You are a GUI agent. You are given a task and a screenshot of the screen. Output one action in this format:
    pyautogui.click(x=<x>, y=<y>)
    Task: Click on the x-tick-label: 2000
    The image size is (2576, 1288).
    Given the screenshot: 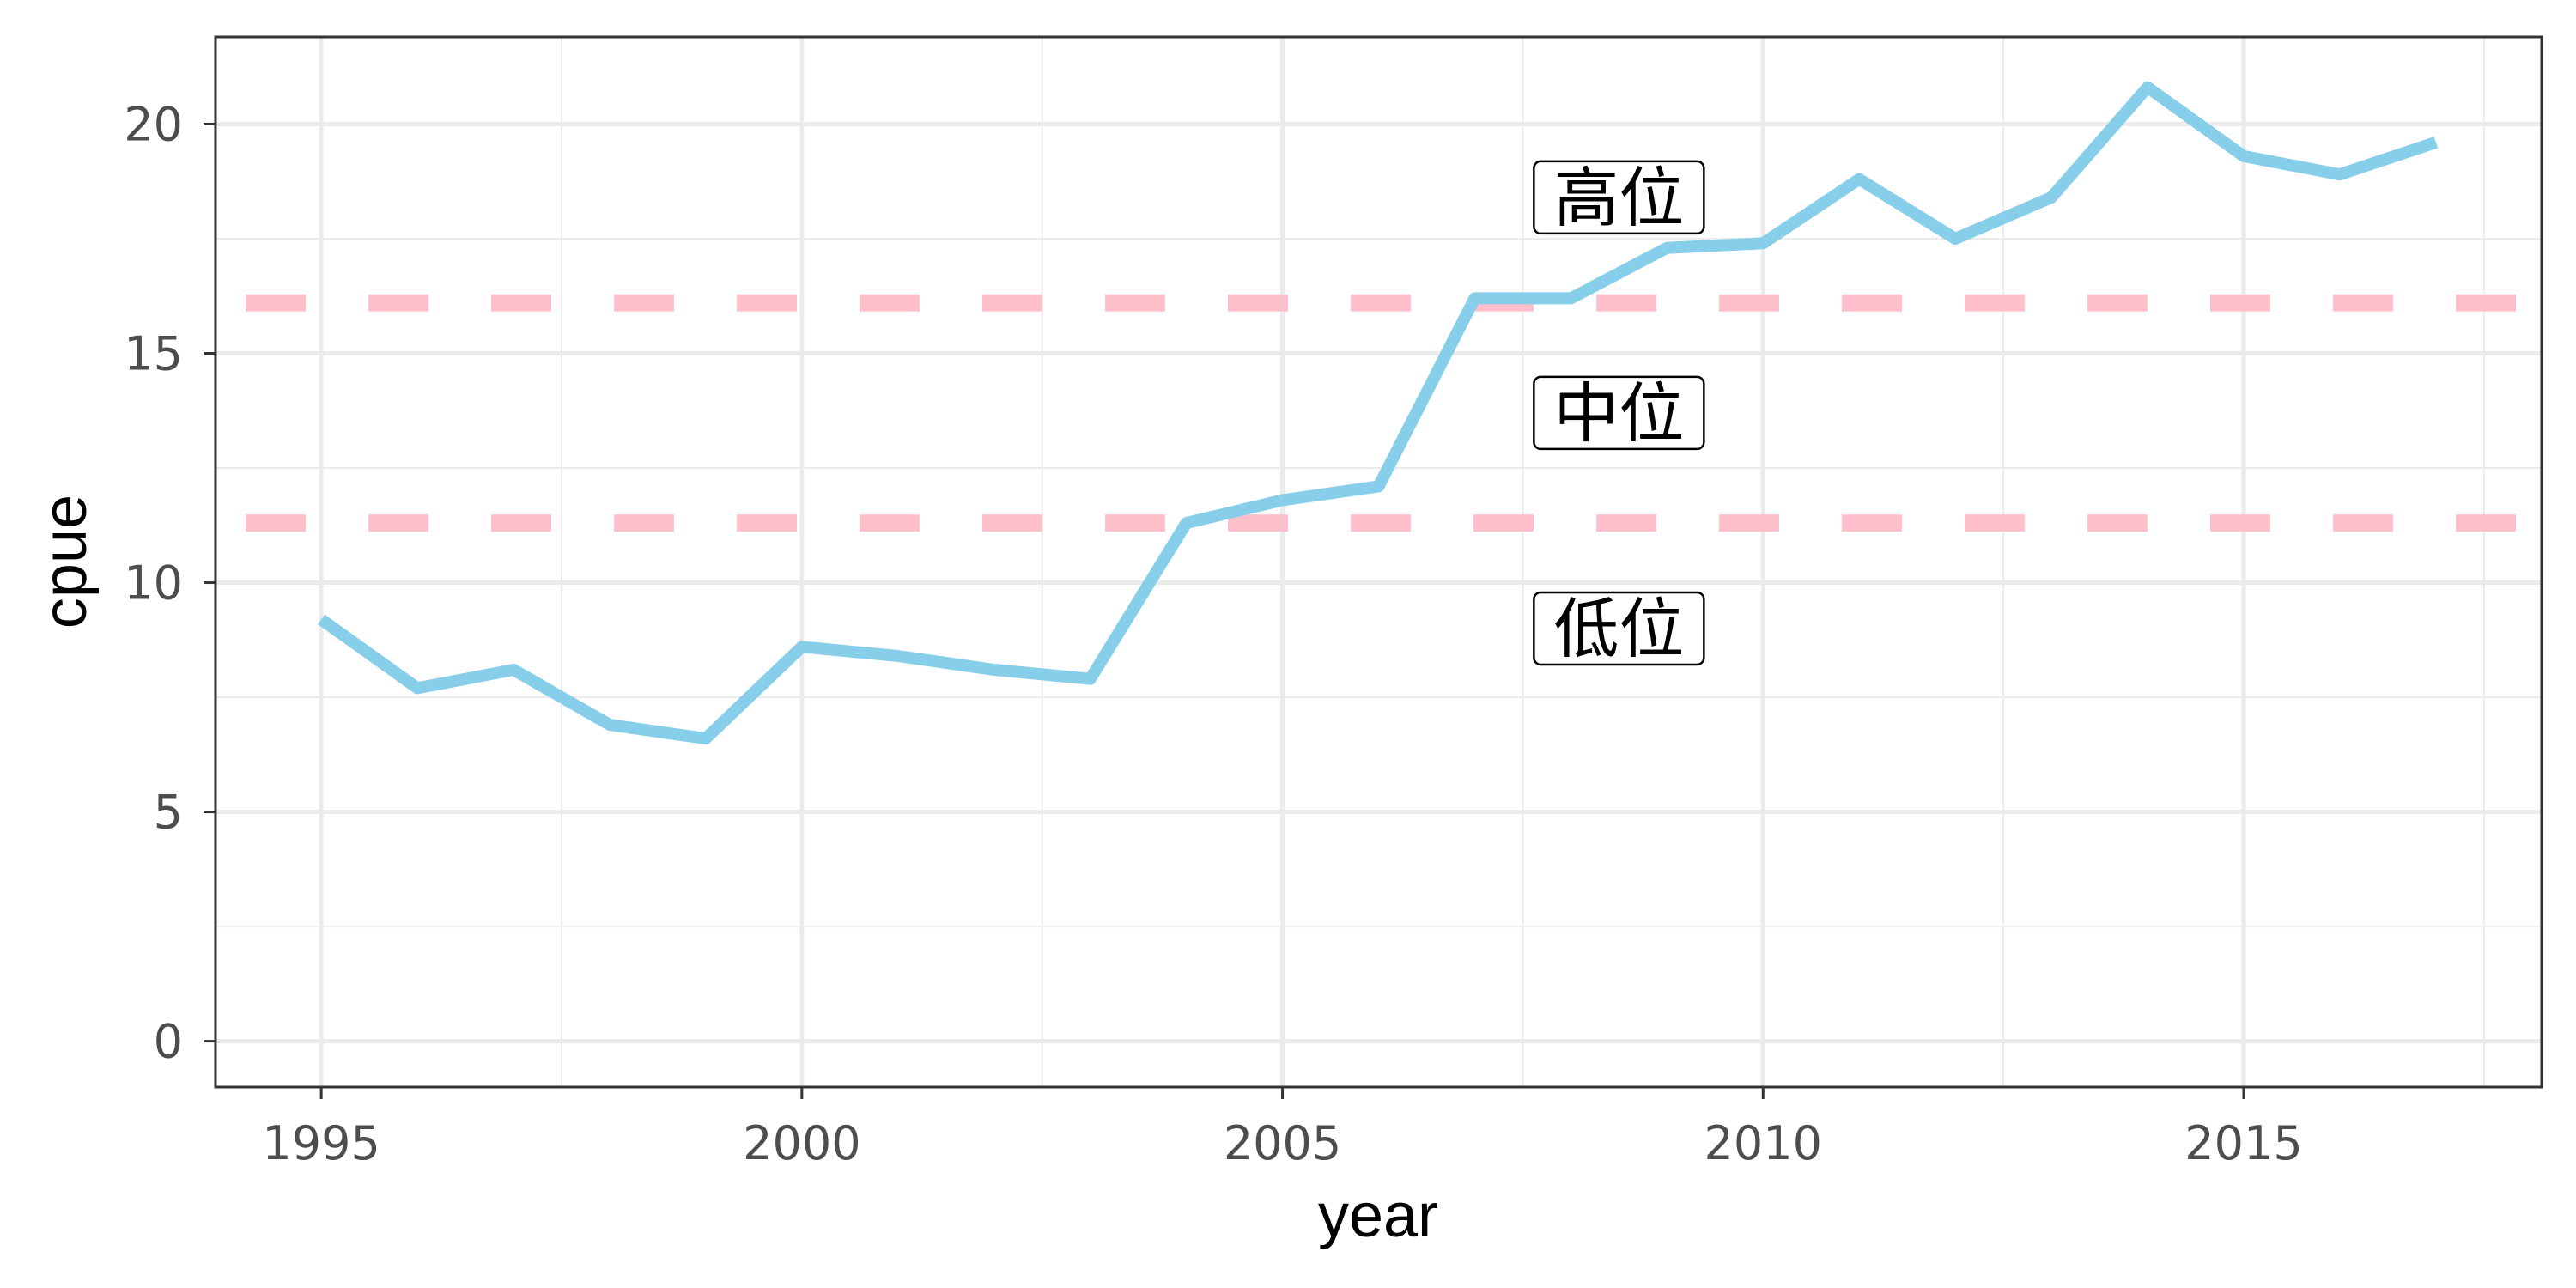 What is the action you would take?
    pyautogui.click(x=801, y=1143)
    